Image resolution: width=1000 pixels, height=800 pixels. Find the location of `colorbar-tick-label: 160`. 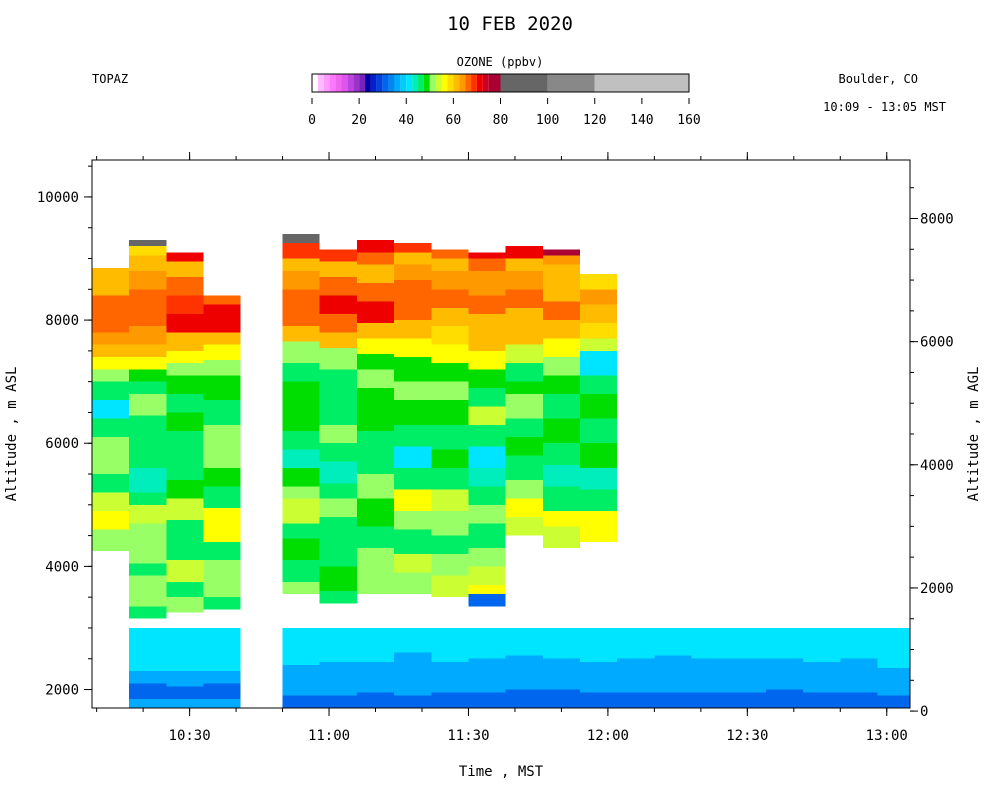

colorbar-tick-label: 160 is located at coordinates (688, 120).